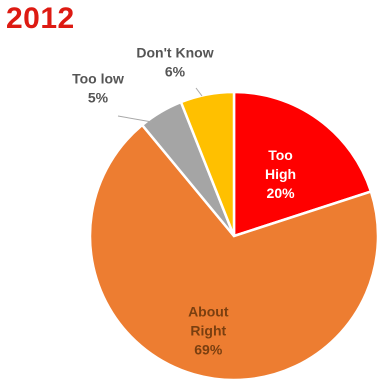 This screenshot has width=380, height=380. I want to click on data-label-too-high: Too High 20%, so click(280, 174).